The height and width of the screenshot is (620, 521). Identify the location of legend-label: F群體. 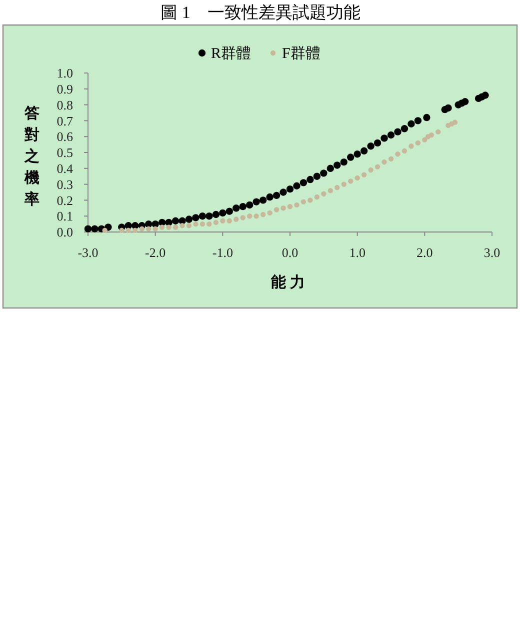
(301, 53).